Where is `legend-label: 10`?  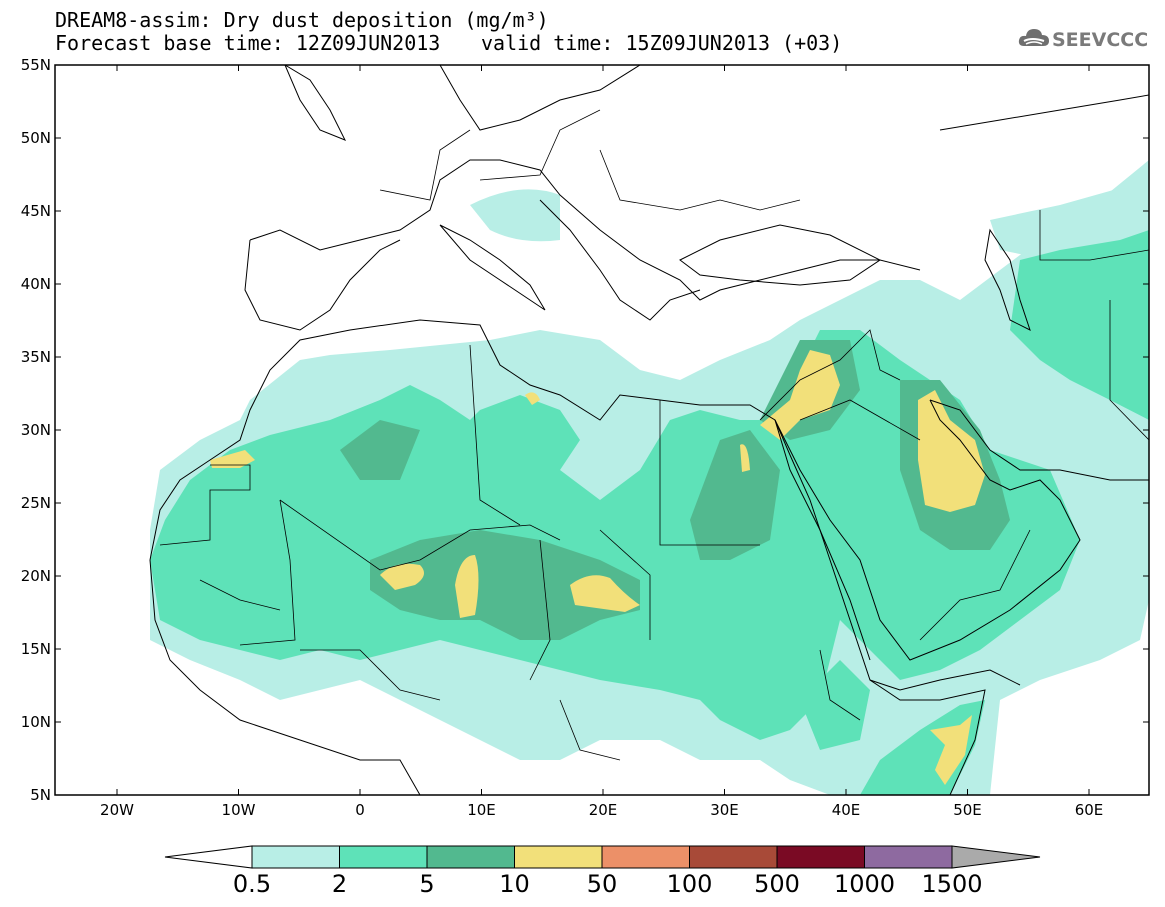
legend-label: 10 is located at coordinates (514, 884).